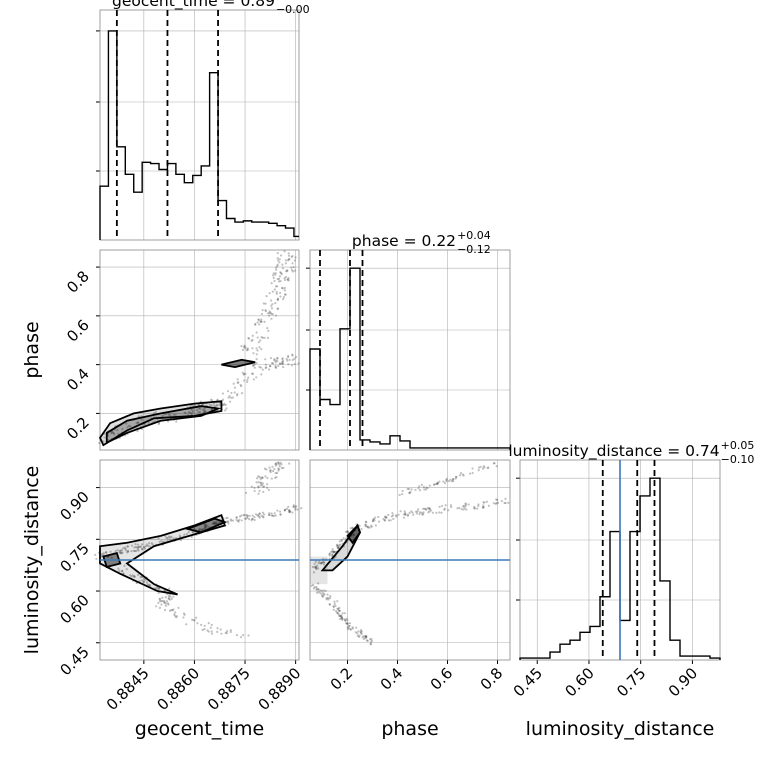  Describe the element at coordinates (199, 135) in the screenshot. I see `geocent_time-histogram` at that location.